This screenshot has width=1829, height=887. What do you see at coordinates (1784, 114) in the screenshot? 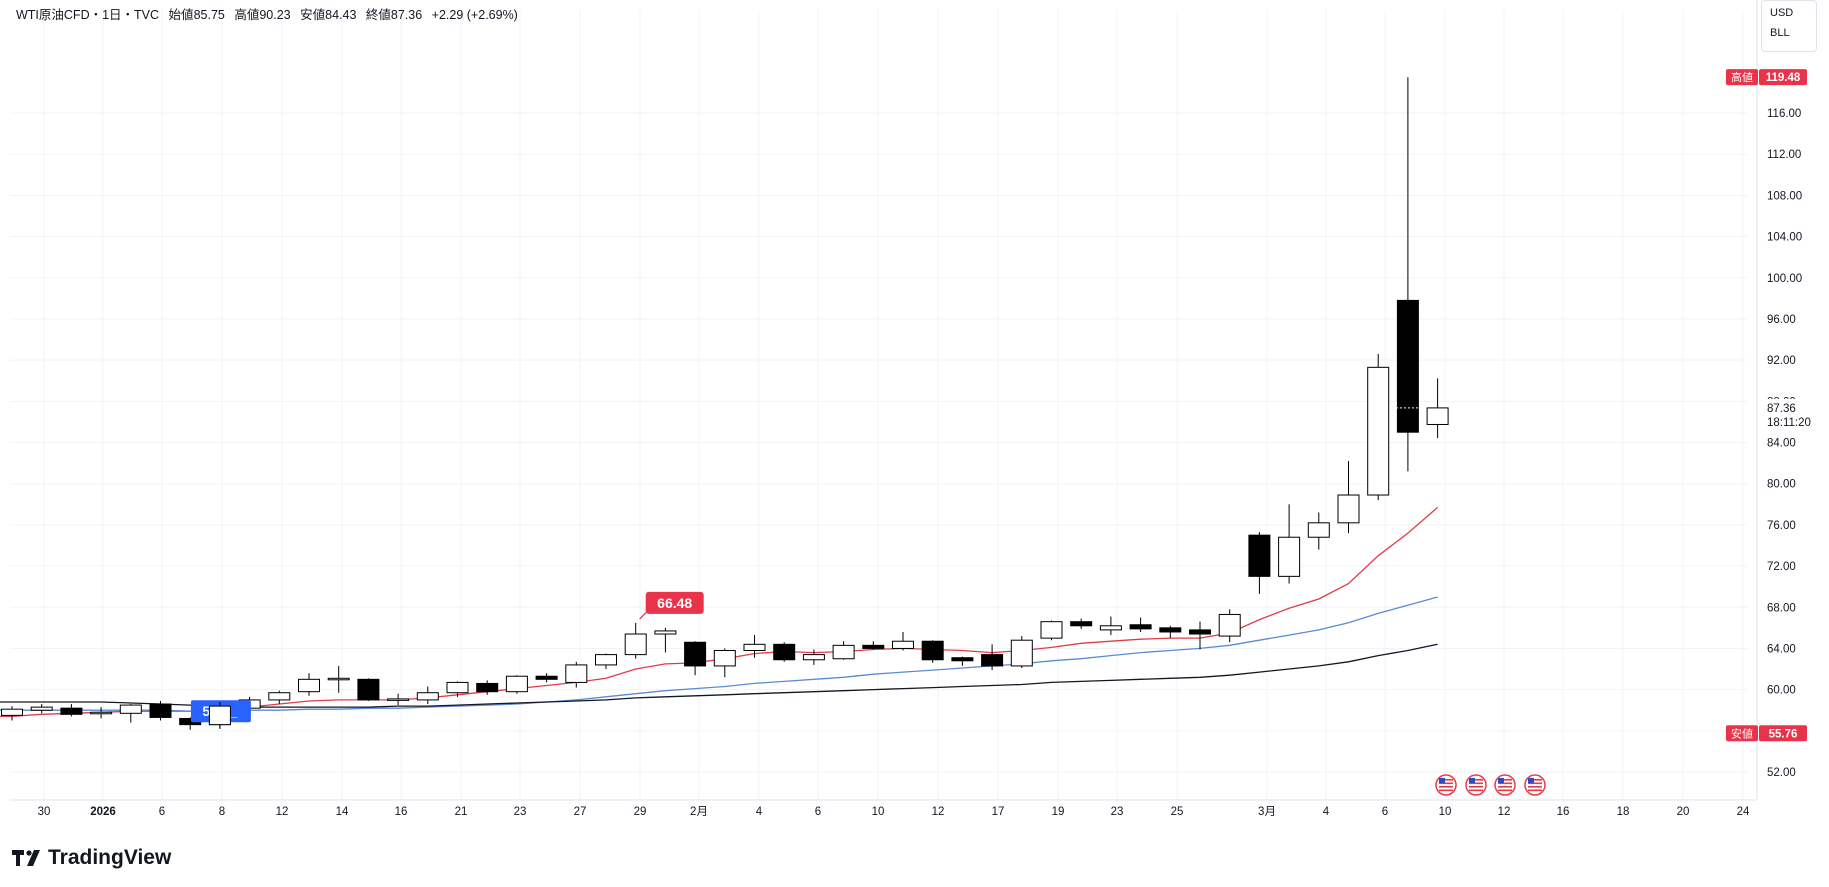
I see `price-tick-label: 116.00` at bounding box center [1784, 114].